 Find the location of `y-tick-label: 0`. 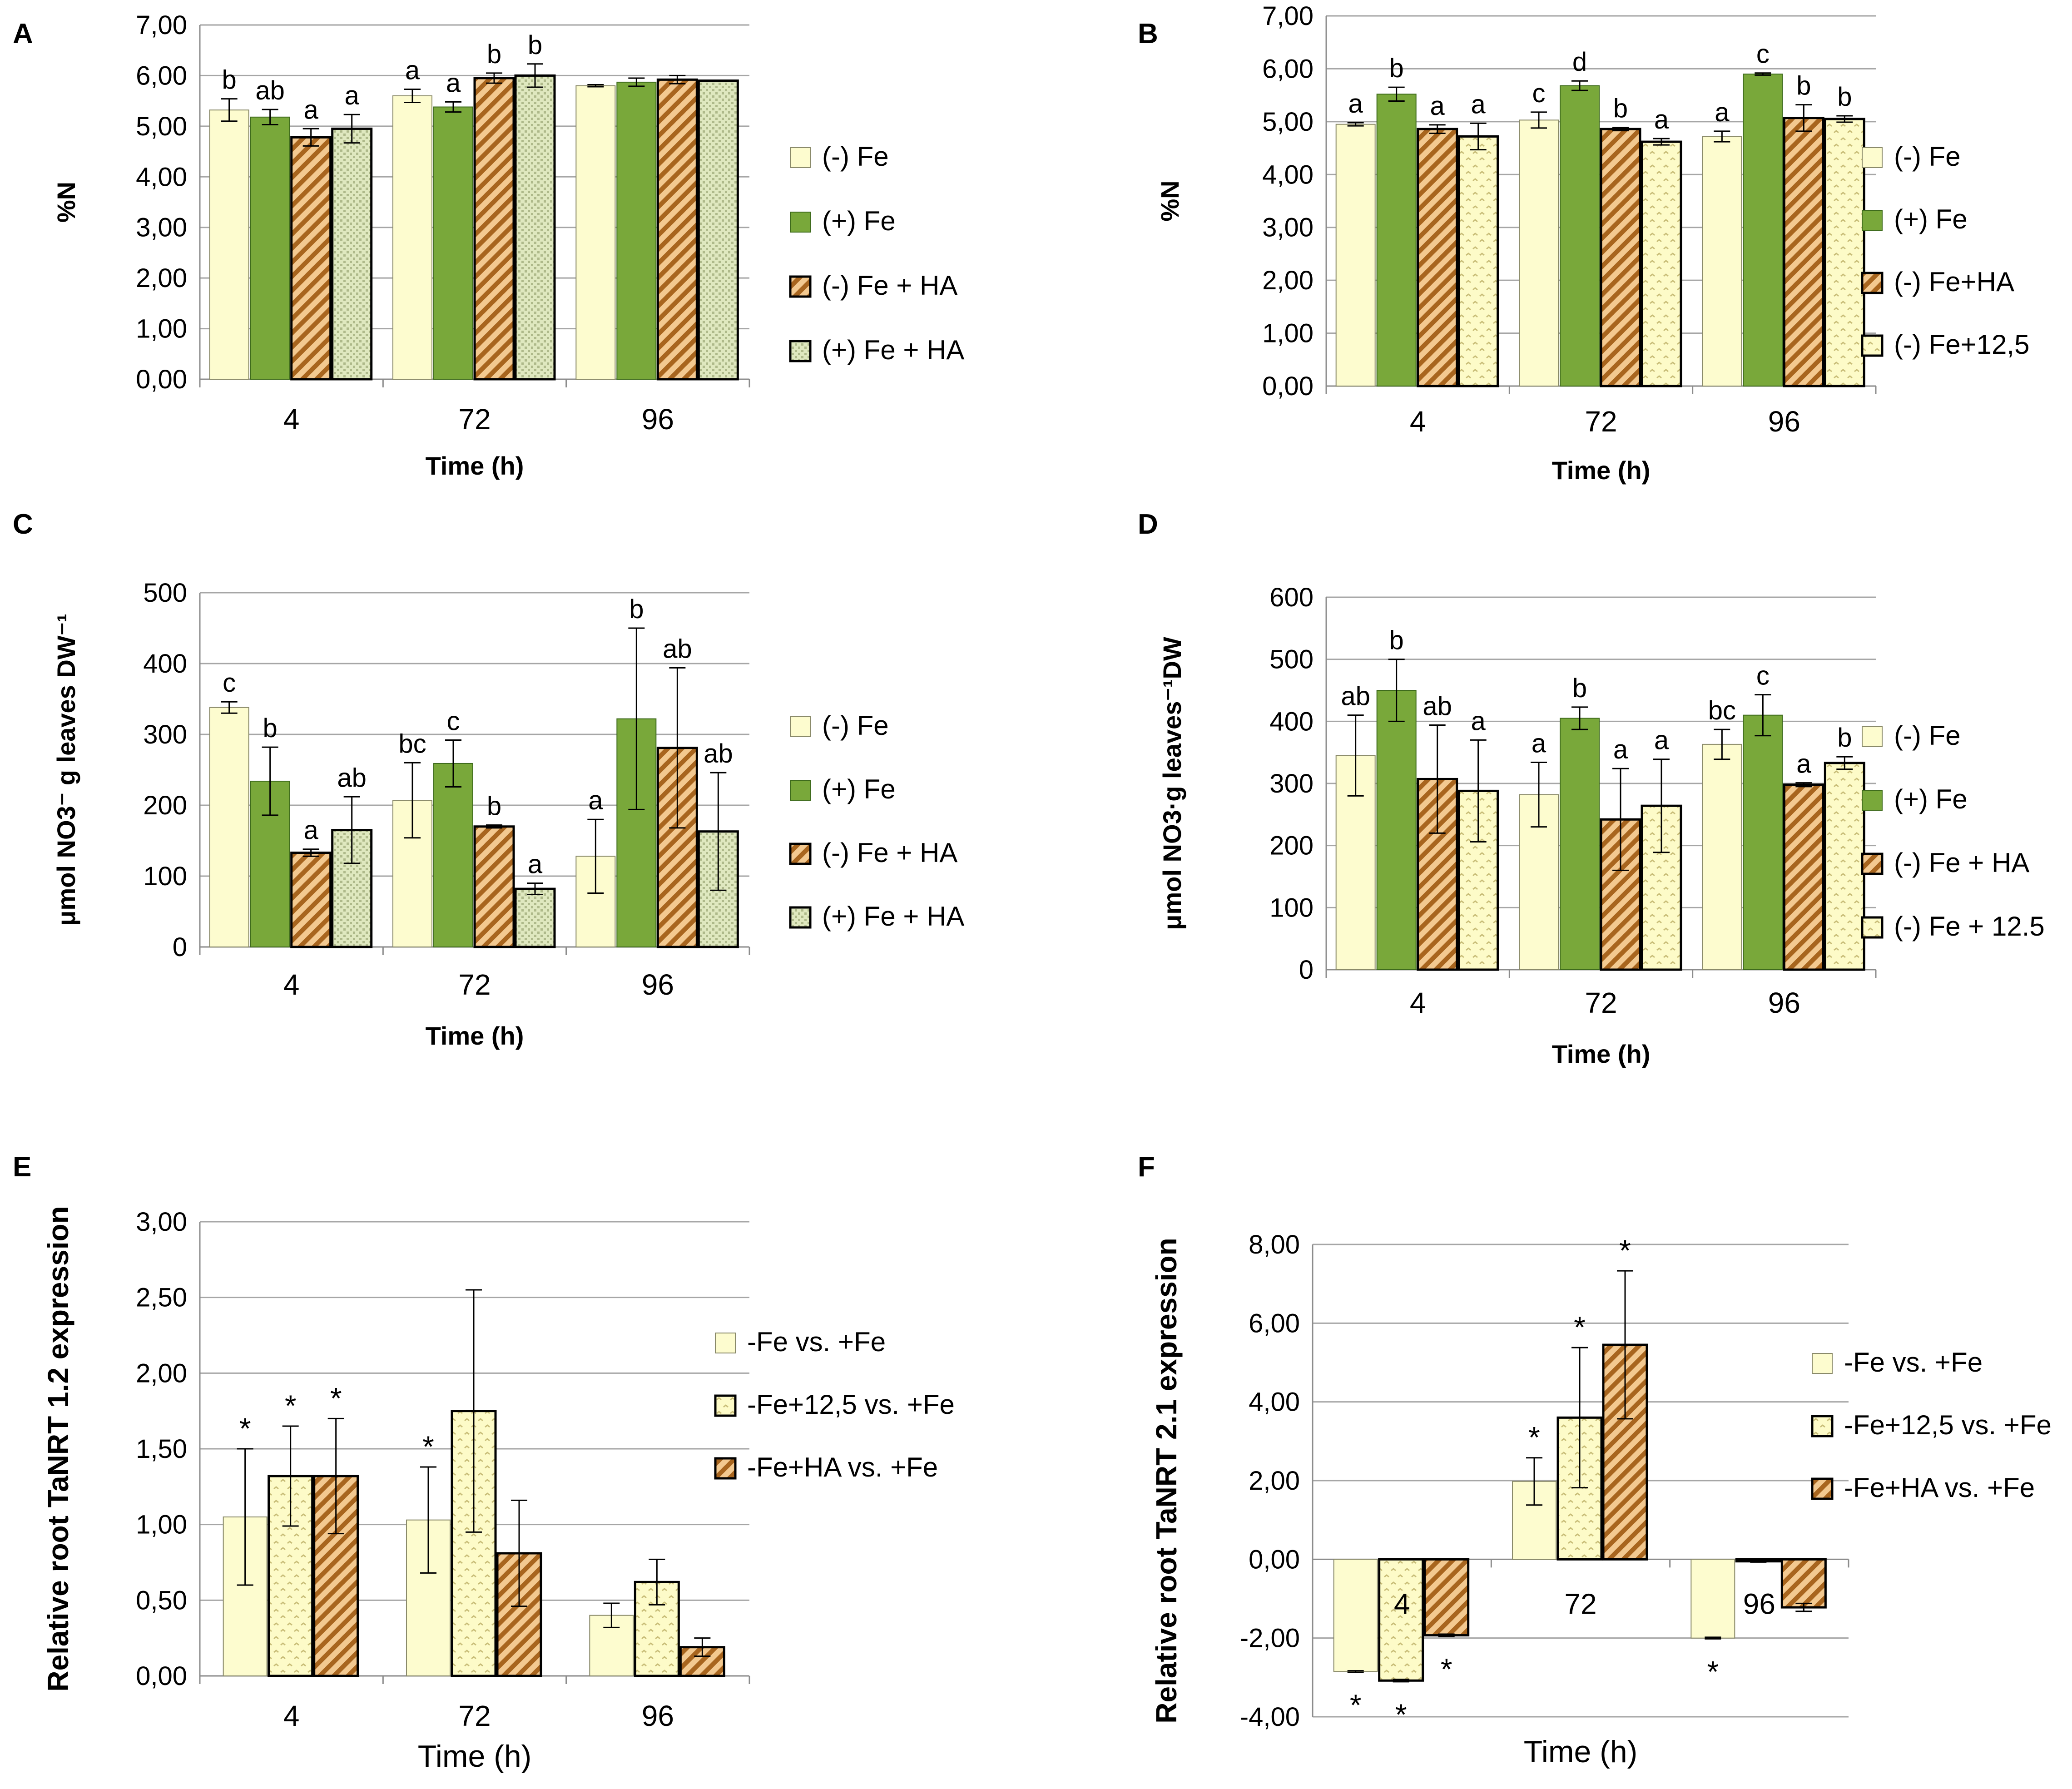

y-tick-label: 0 is located at coordinates (180, 947).